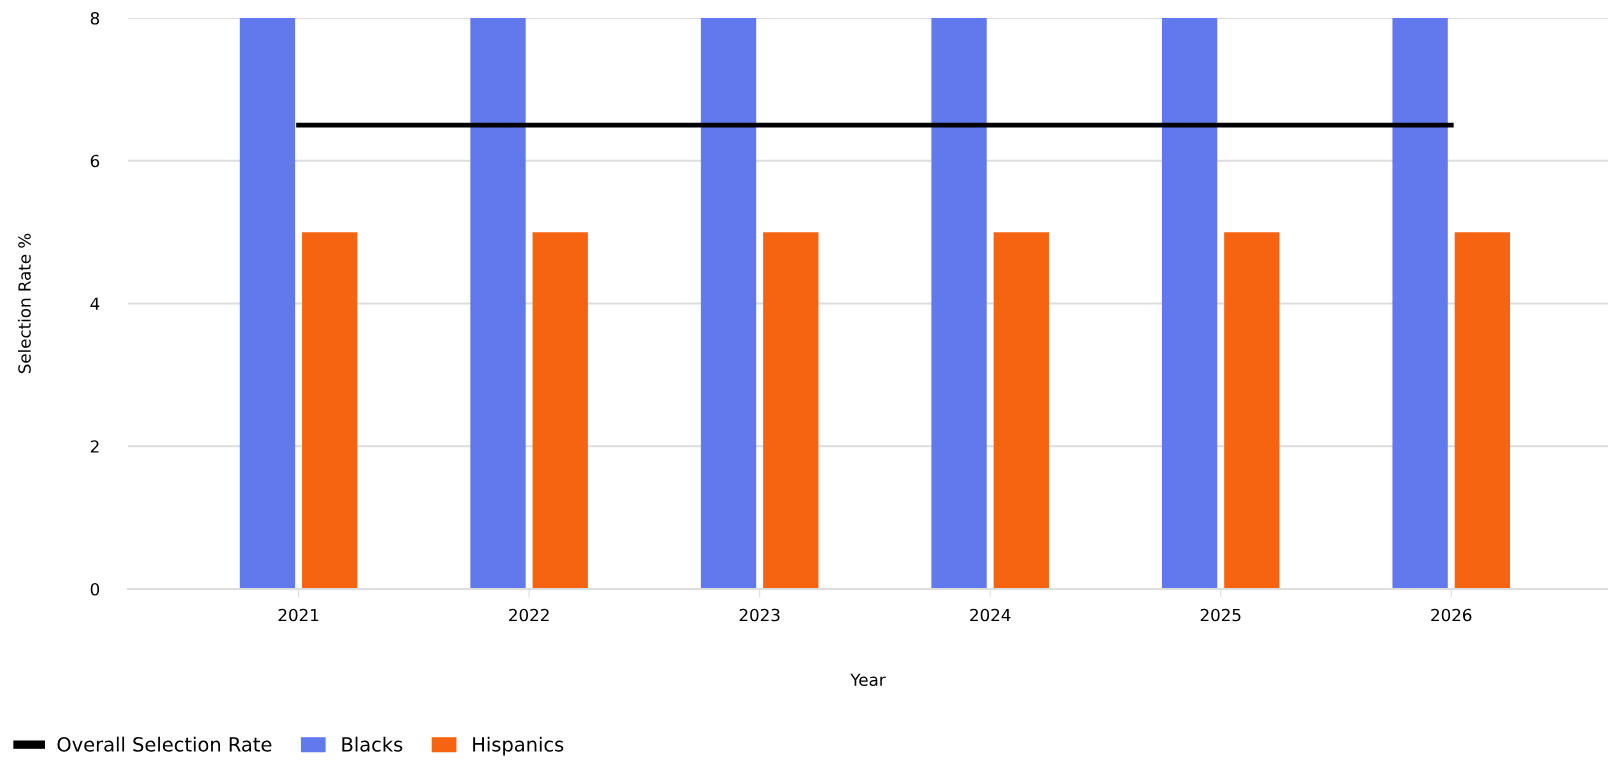 The image size is (1608, 773). Describe the element at coordinates (868, 680) in the screenshot. I see `x-axis-title: Year` at that location.